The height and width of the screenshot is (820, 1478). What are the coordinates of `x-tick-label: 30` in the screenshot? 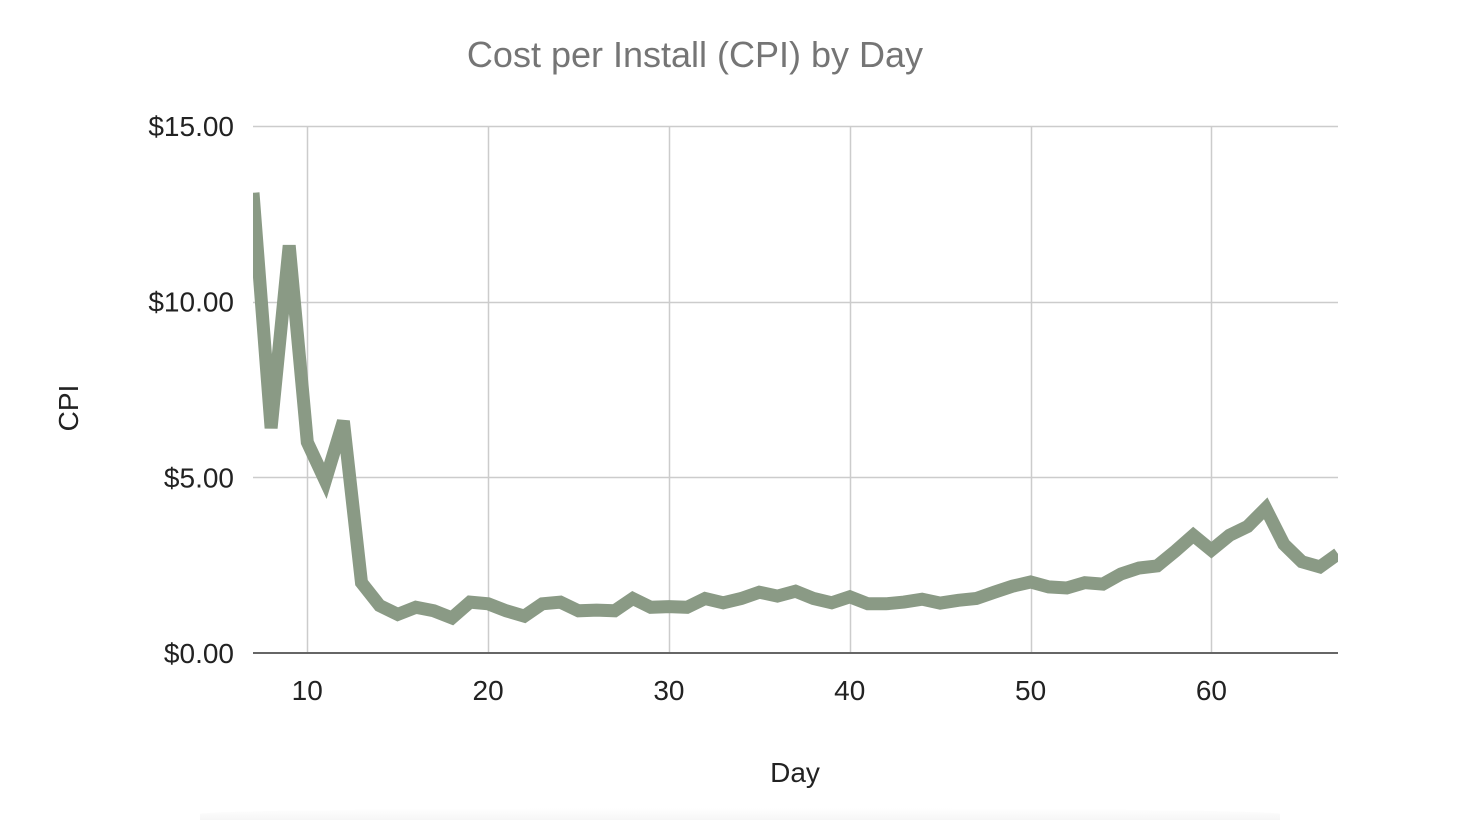 It's located at (668, 690).